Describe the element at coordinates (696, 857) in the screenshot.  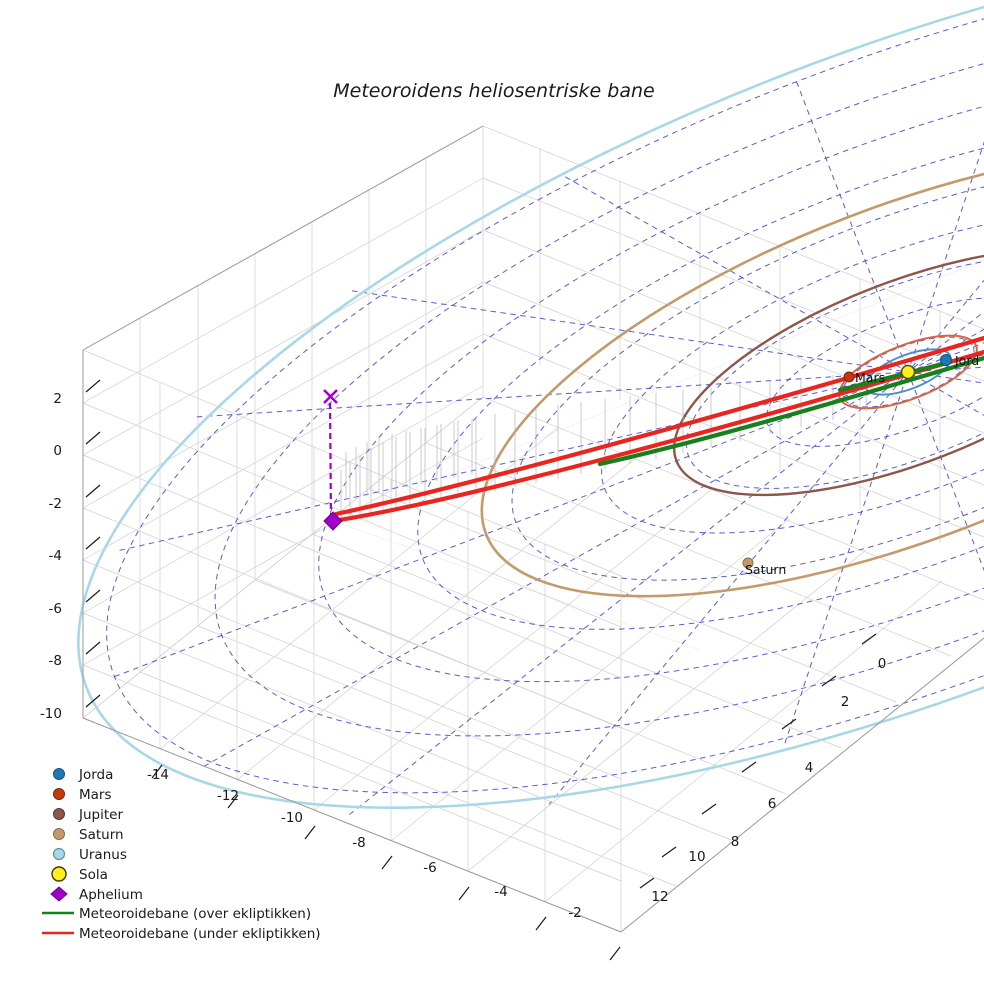
I see `y-tick-label: 10` at that location.